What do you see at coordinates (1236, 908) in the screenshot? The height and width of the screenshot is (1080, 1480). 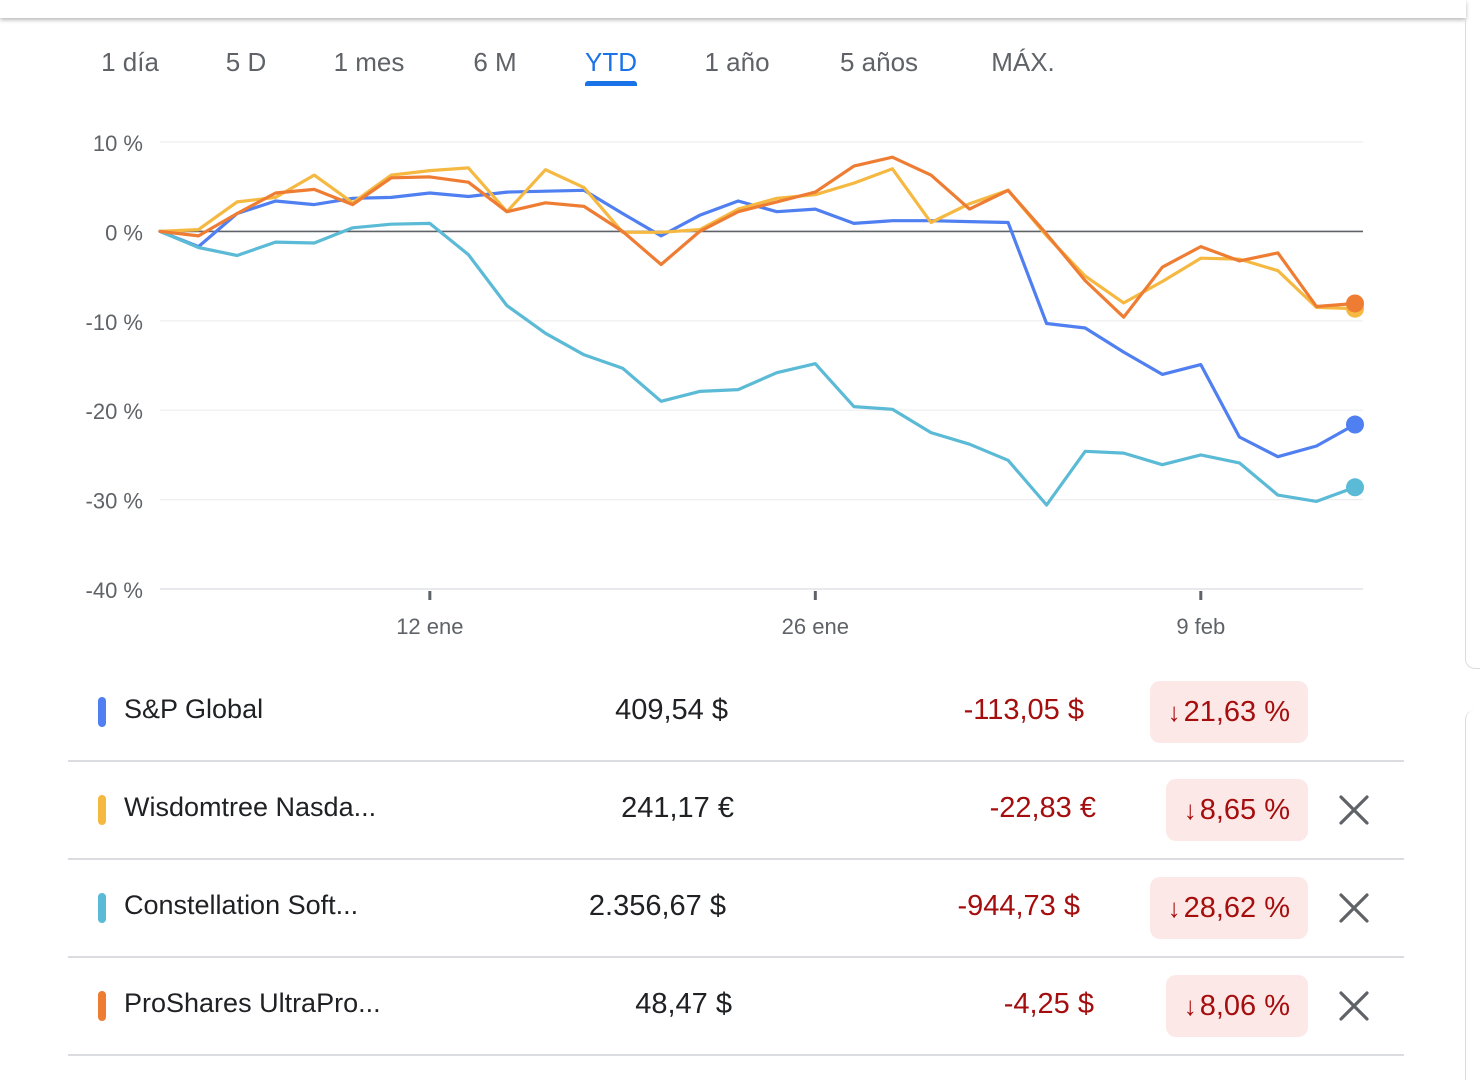 I see `percent-change-value: 28,62 %` at bounding box center [1236, 908].